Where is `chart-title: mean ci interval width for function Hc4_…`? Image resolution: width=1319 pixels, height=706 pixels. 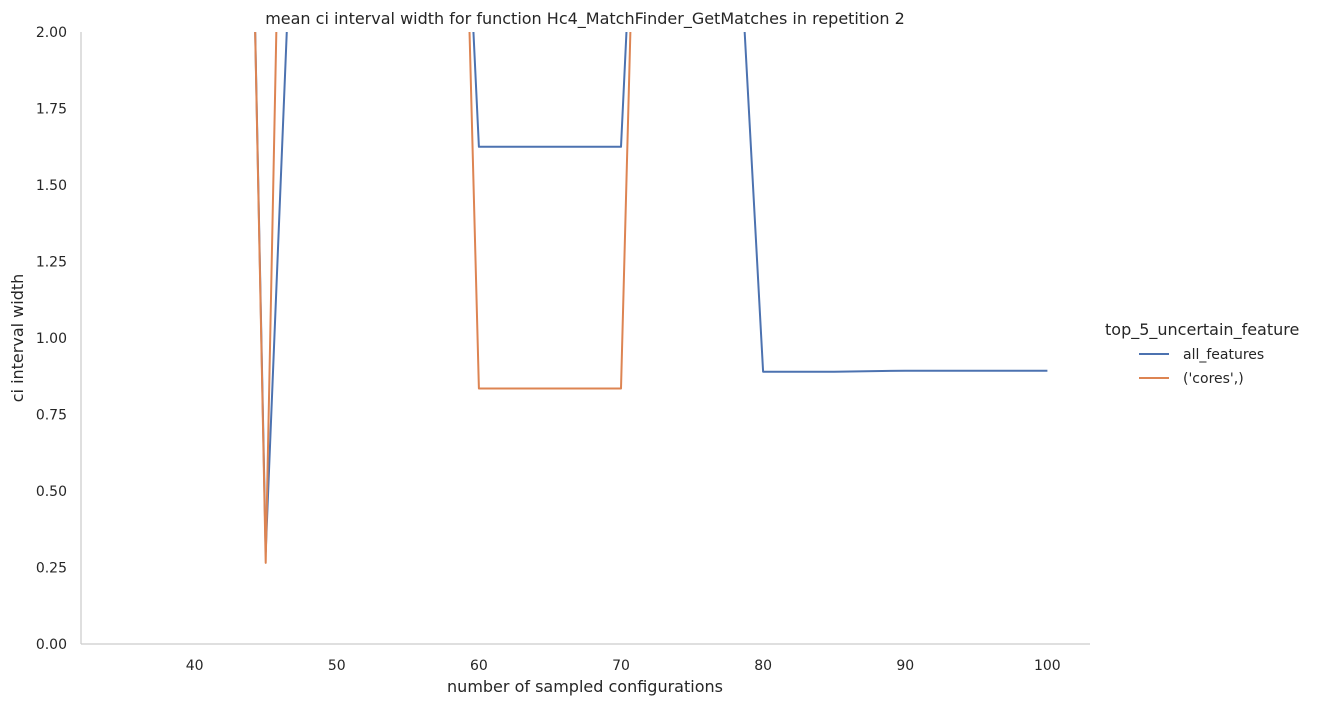 chart-title: mean ci interval width for function Hc4_… is located at coordinates (585, 19).